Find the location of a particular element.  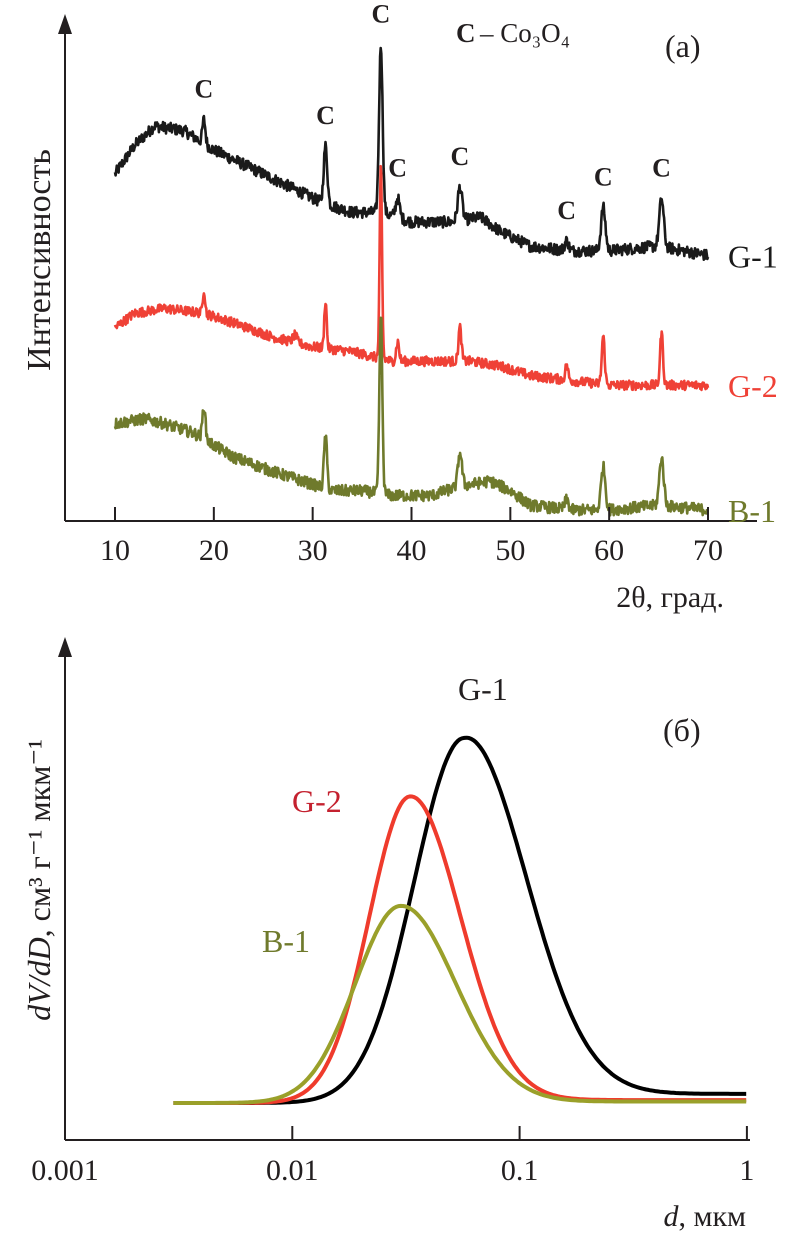

panel-b-series-label-b-1: B-1 is located at coordinates (286, 941).